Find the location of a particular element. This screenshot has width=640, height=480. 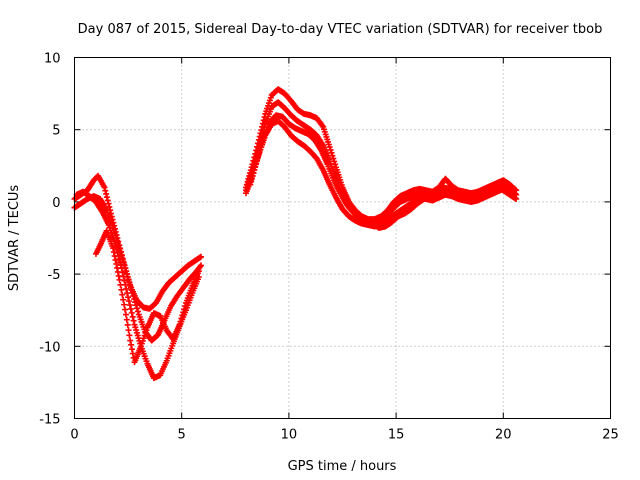

x-tick-label: 10 is located at coordinates (289, 435).